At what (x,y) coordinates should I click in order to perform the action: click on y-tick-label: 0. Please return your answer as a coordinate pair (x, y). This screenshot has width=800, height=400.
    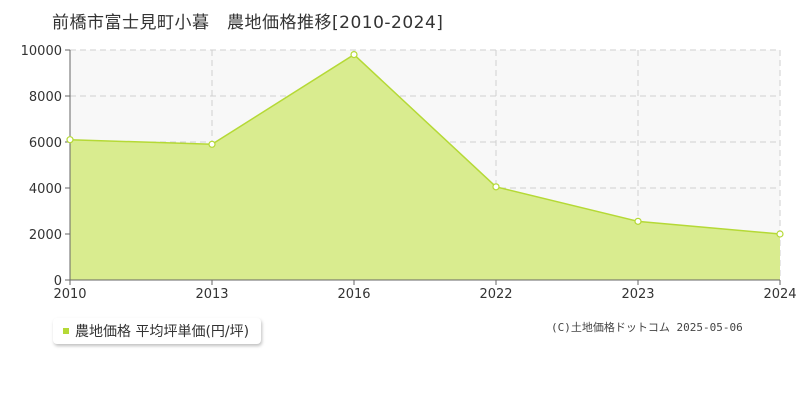
    Looking at the image, I should click on (58, 281).